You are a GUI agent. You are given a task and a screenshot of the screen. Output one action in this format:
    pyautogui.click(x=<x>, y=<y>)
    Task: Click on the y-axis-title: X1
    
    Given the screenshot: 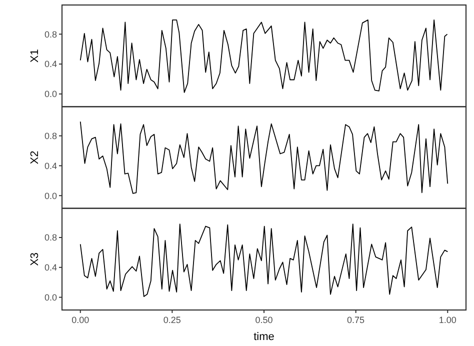 What is the action you would take?
    pyautogui.click(x=35, y=56)
    